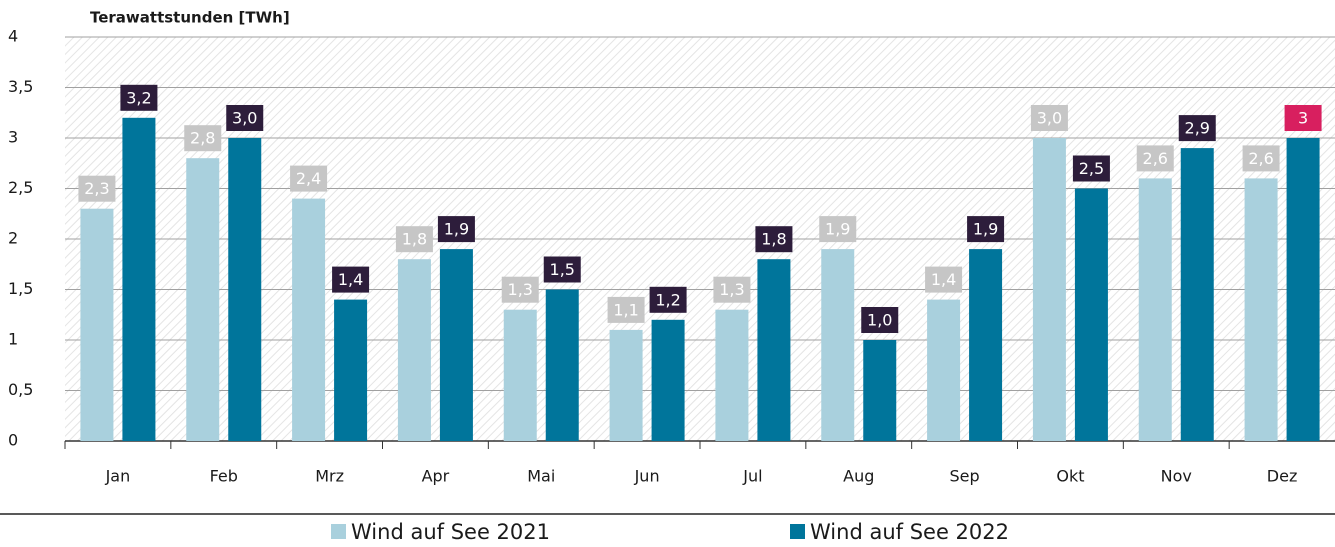 Image resolution: width=1335 pixels, height=547 pixels. Describe the element at coordinates (20, 187) in the screenshot. I see `y-tick-label: 2,5` at that location.